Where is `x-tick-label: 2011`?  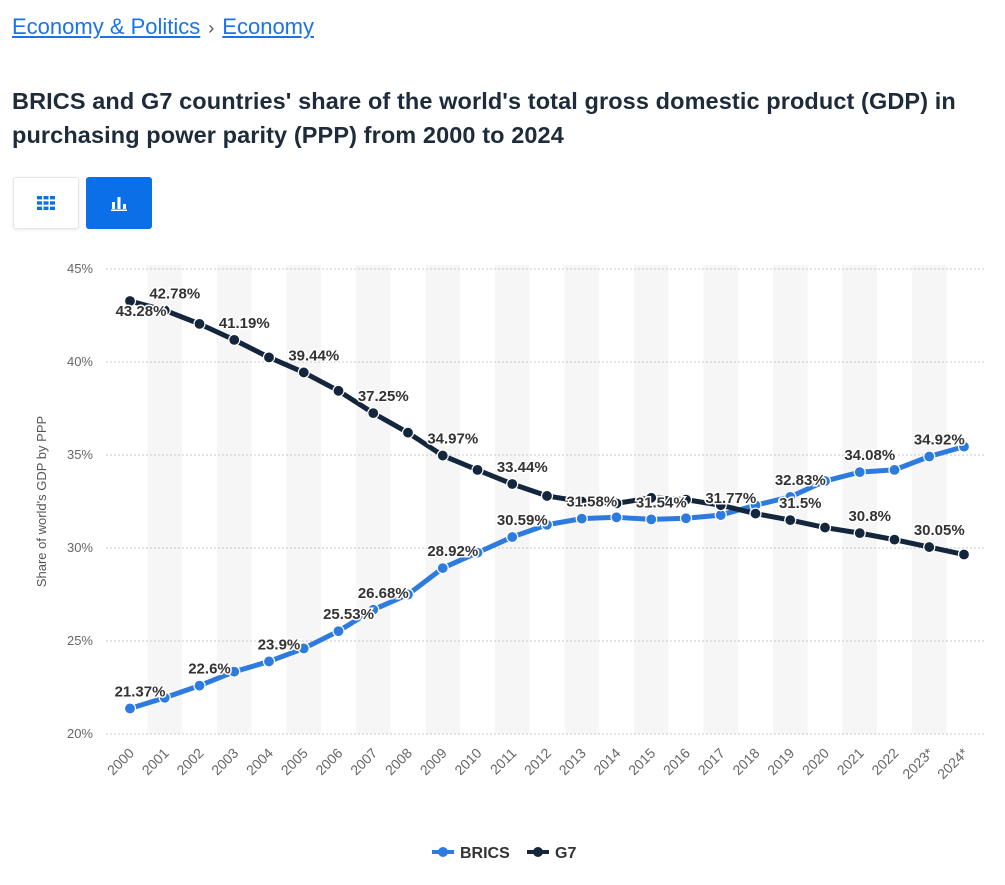
x-tick-label: 2011 is located at coordinates (503, 761).